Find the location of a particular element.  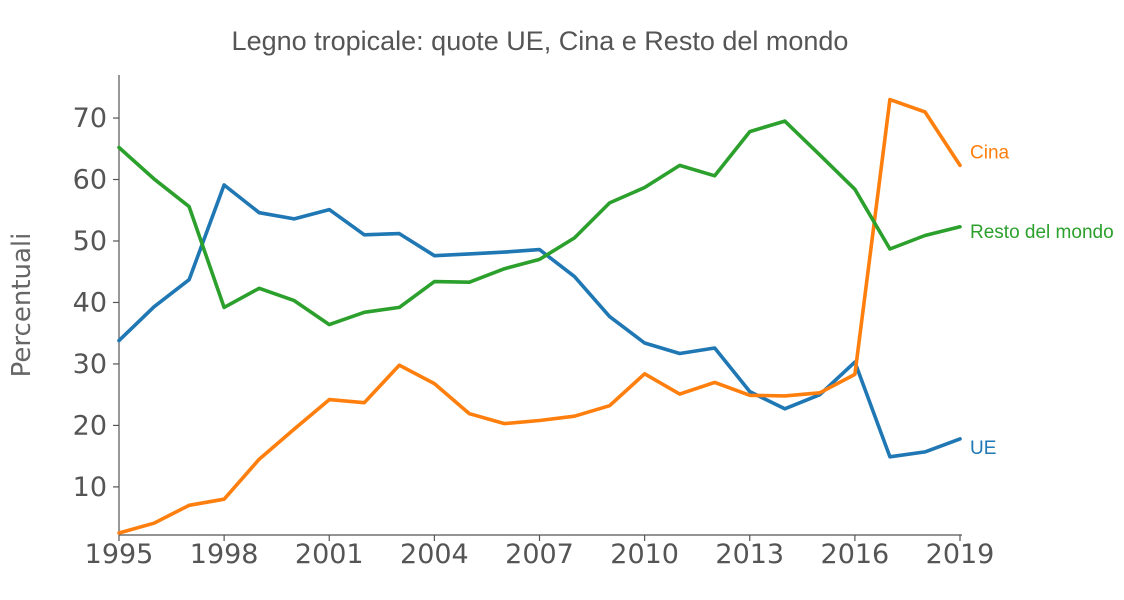

y-tick-label: 40 is located at coordinates (90, 302).